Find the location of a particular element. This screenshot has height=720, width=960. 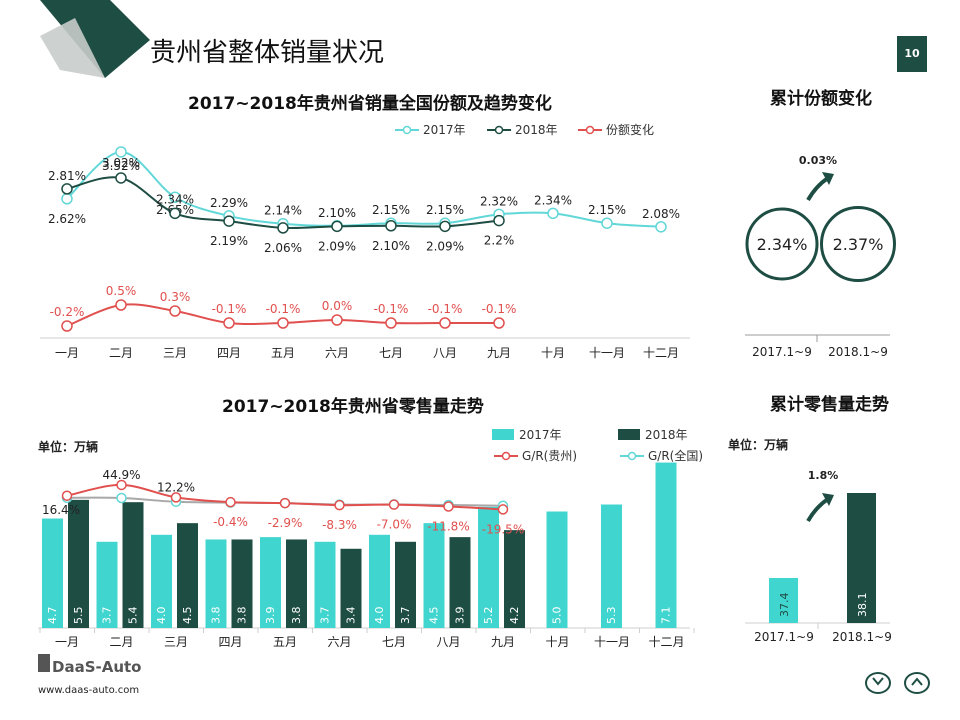

cumulative-share-title: 累计份额变化 is located at coordinates (821, 99).